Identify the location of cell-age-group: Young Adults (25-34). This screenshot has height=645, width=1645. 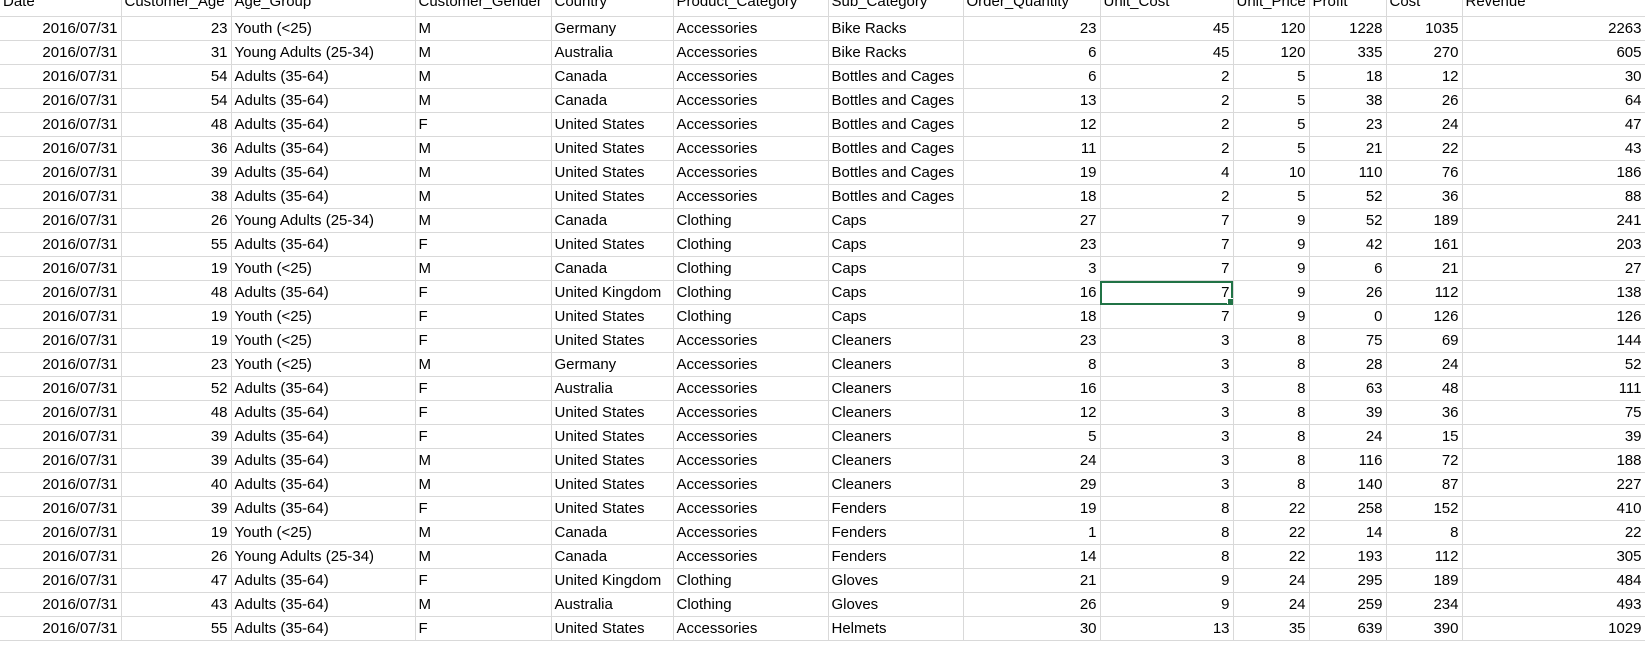
(323, 220).